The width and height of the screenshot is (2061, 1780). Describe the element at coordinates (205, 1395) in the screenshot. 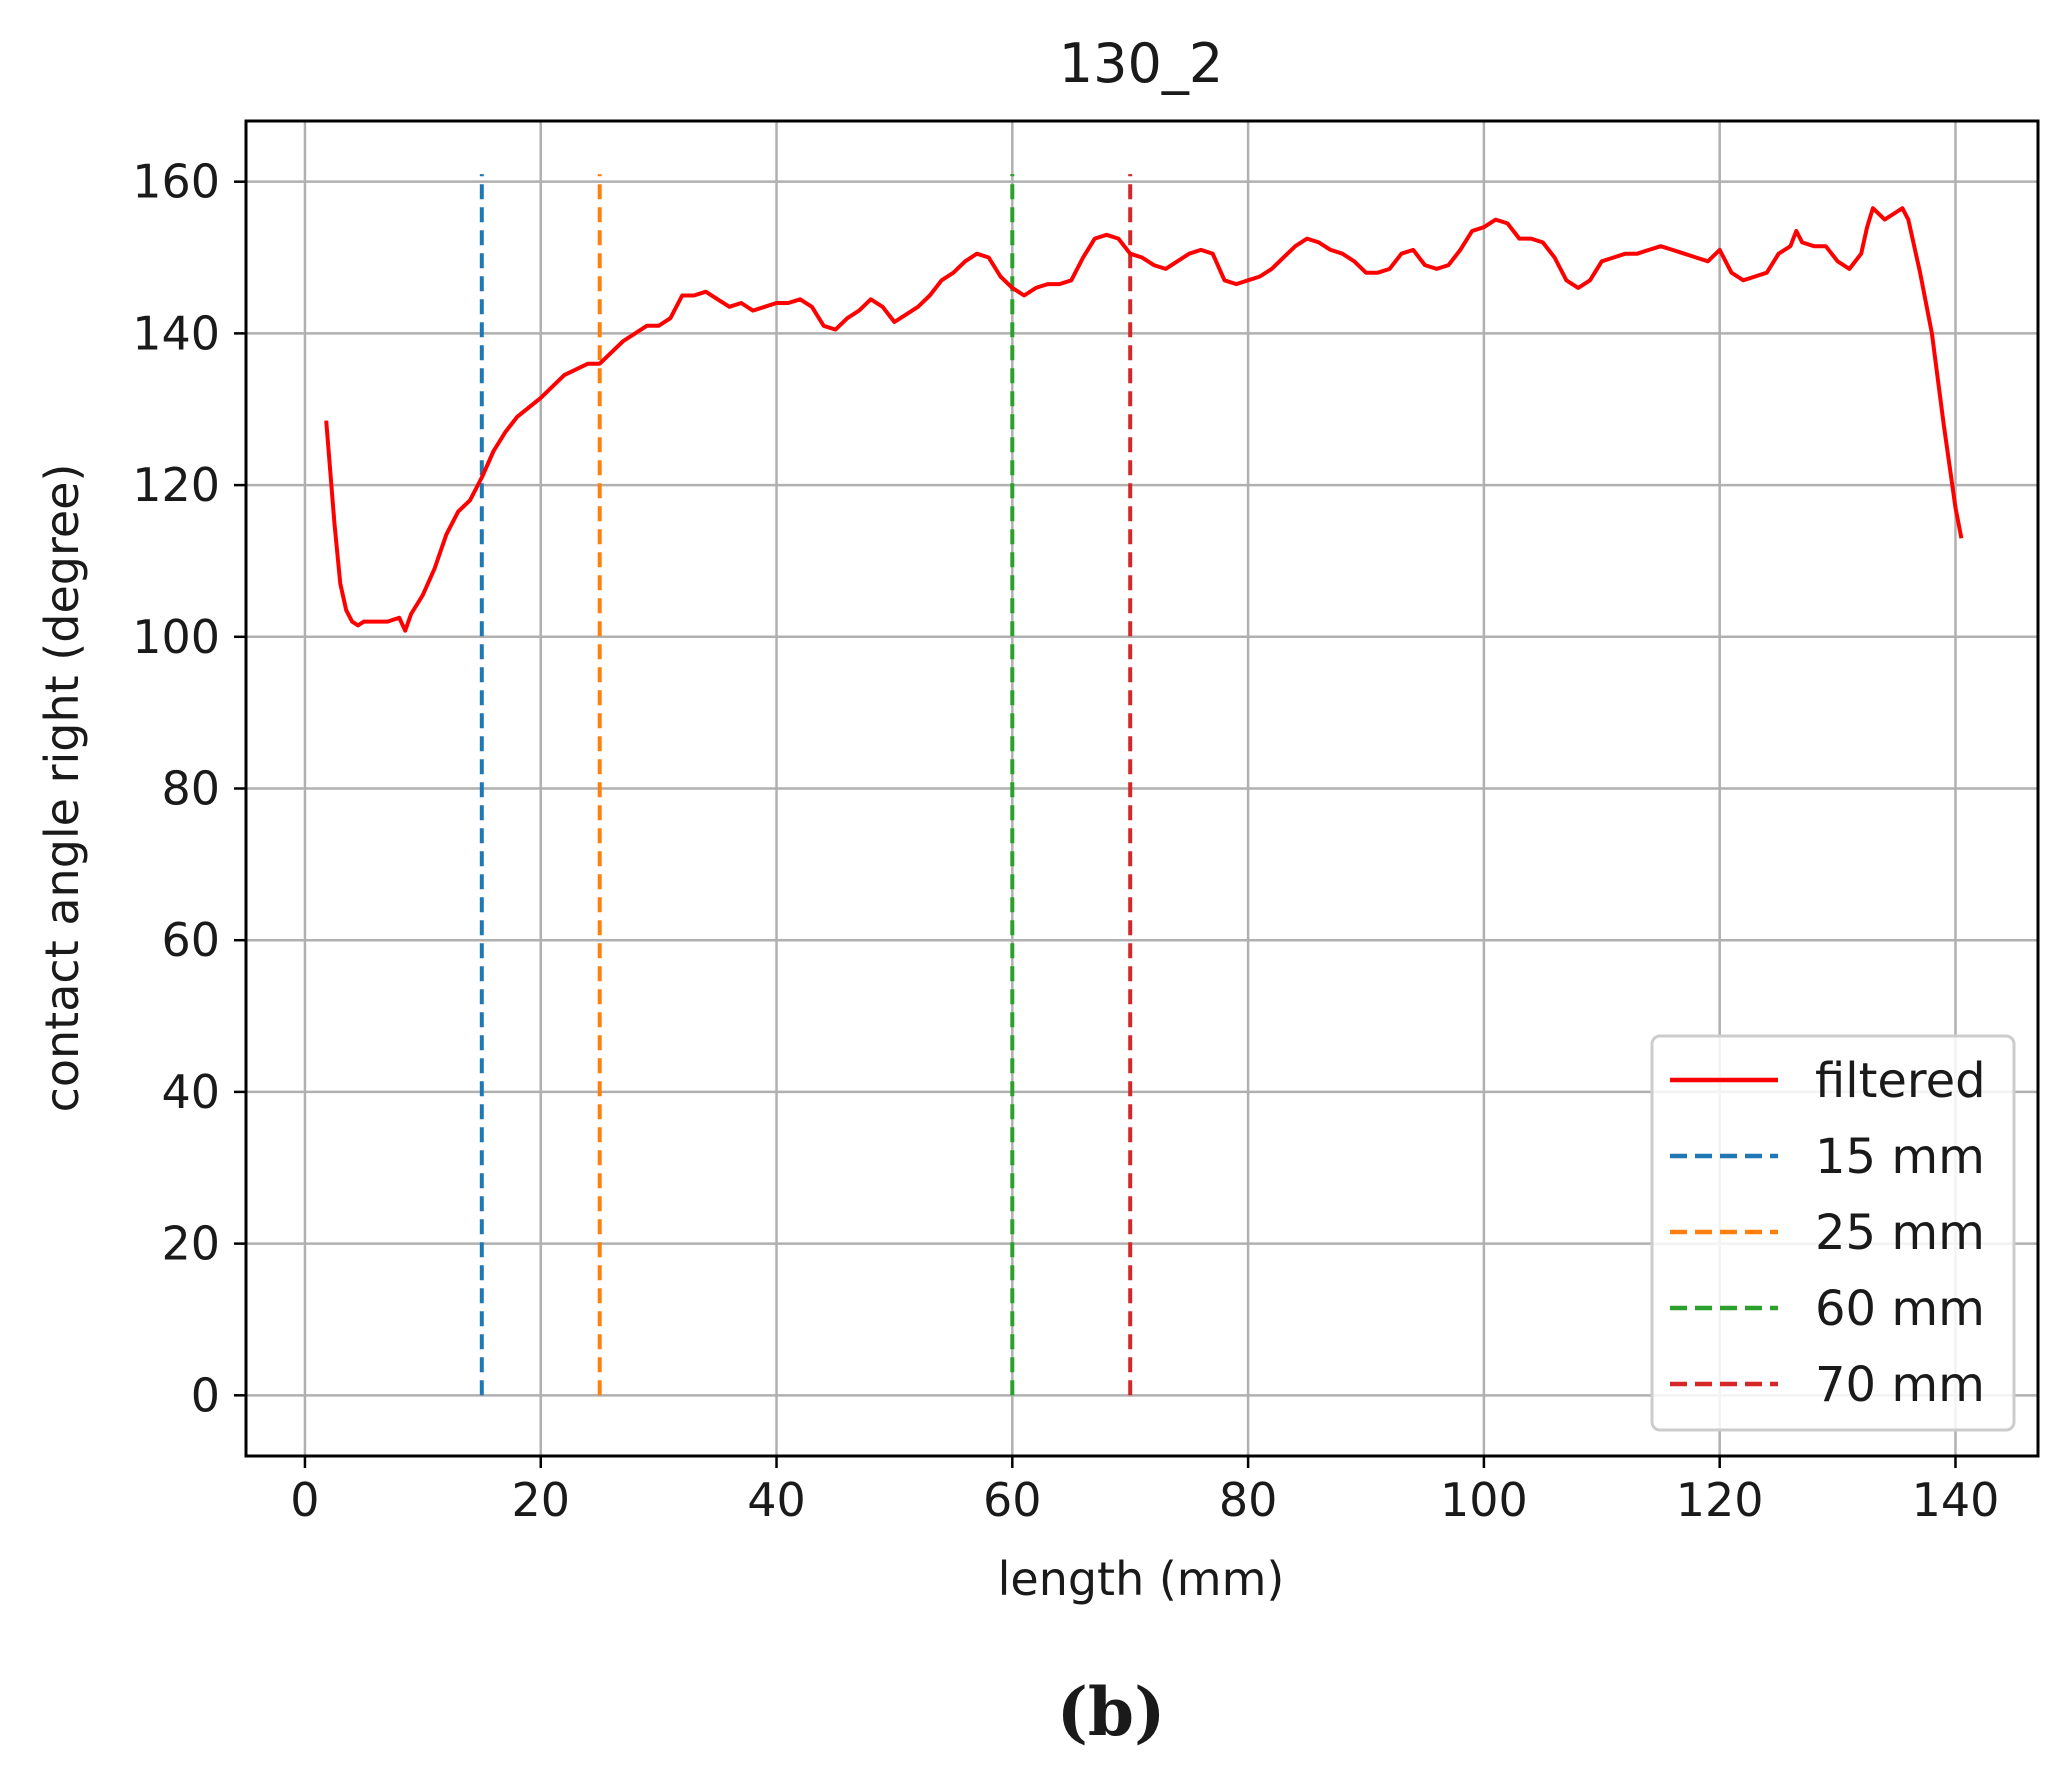

I see `y-tick-label: 0` at that location.